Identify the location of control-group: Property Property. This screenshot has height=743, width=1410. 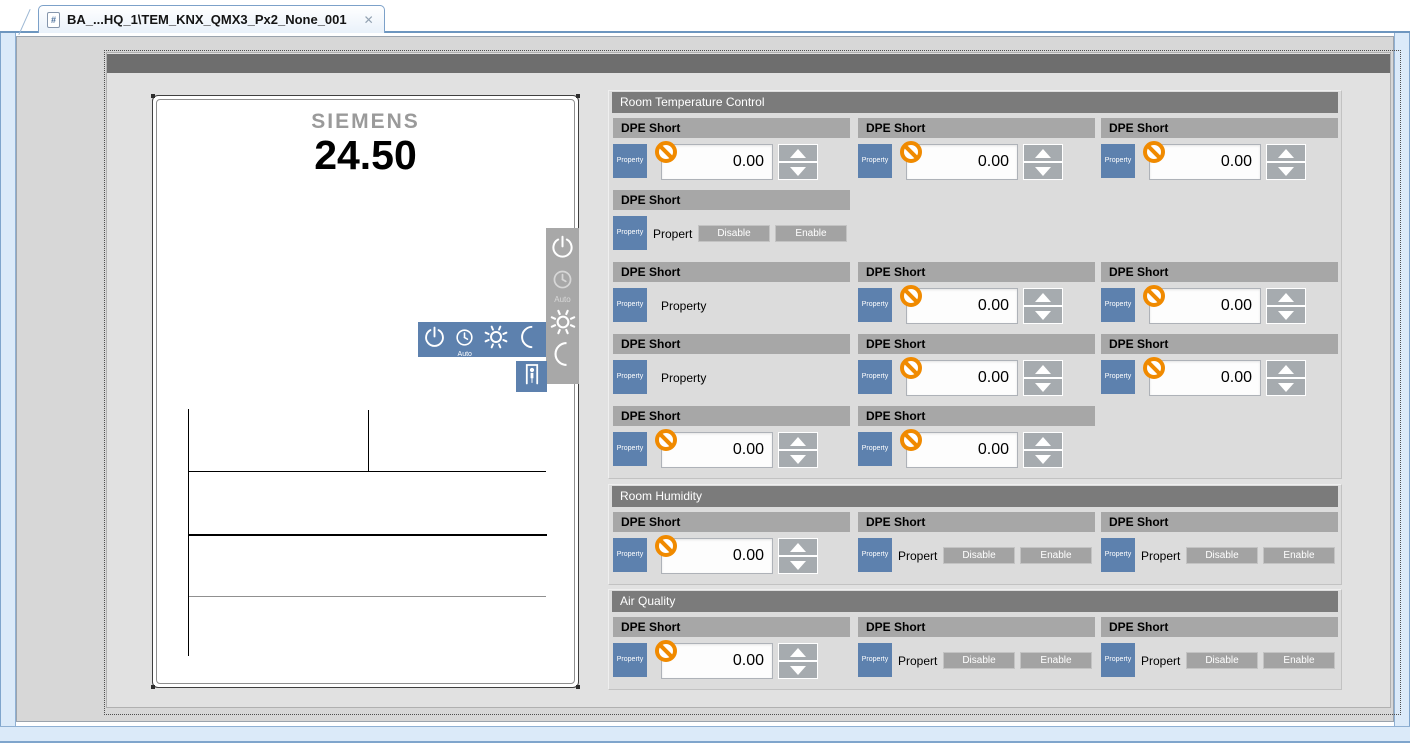
(731, 307).